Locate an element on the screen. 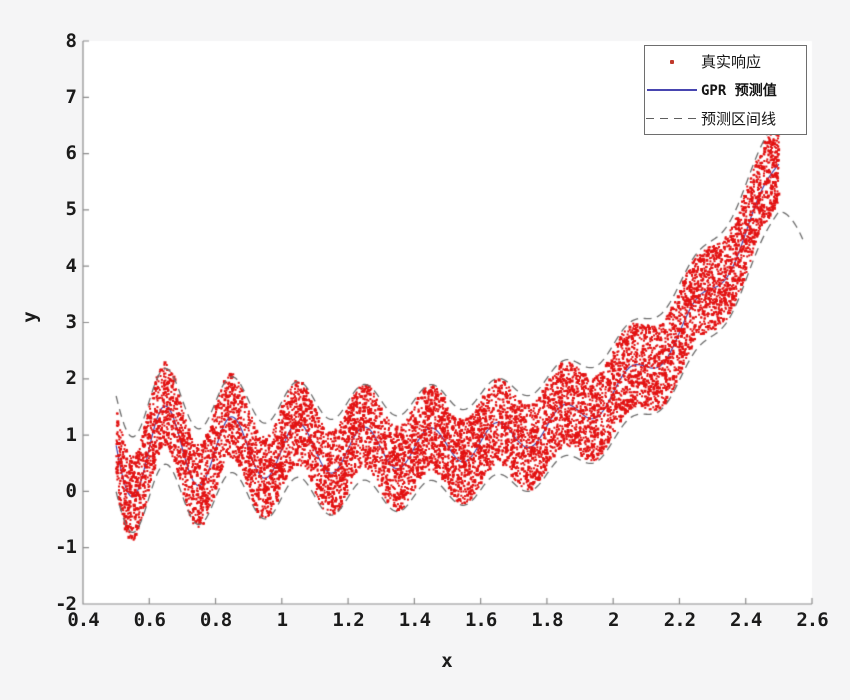 The width and height of the screenshot is (850, 700). y-tick-label: -2 is located at coordinates (66, 603).